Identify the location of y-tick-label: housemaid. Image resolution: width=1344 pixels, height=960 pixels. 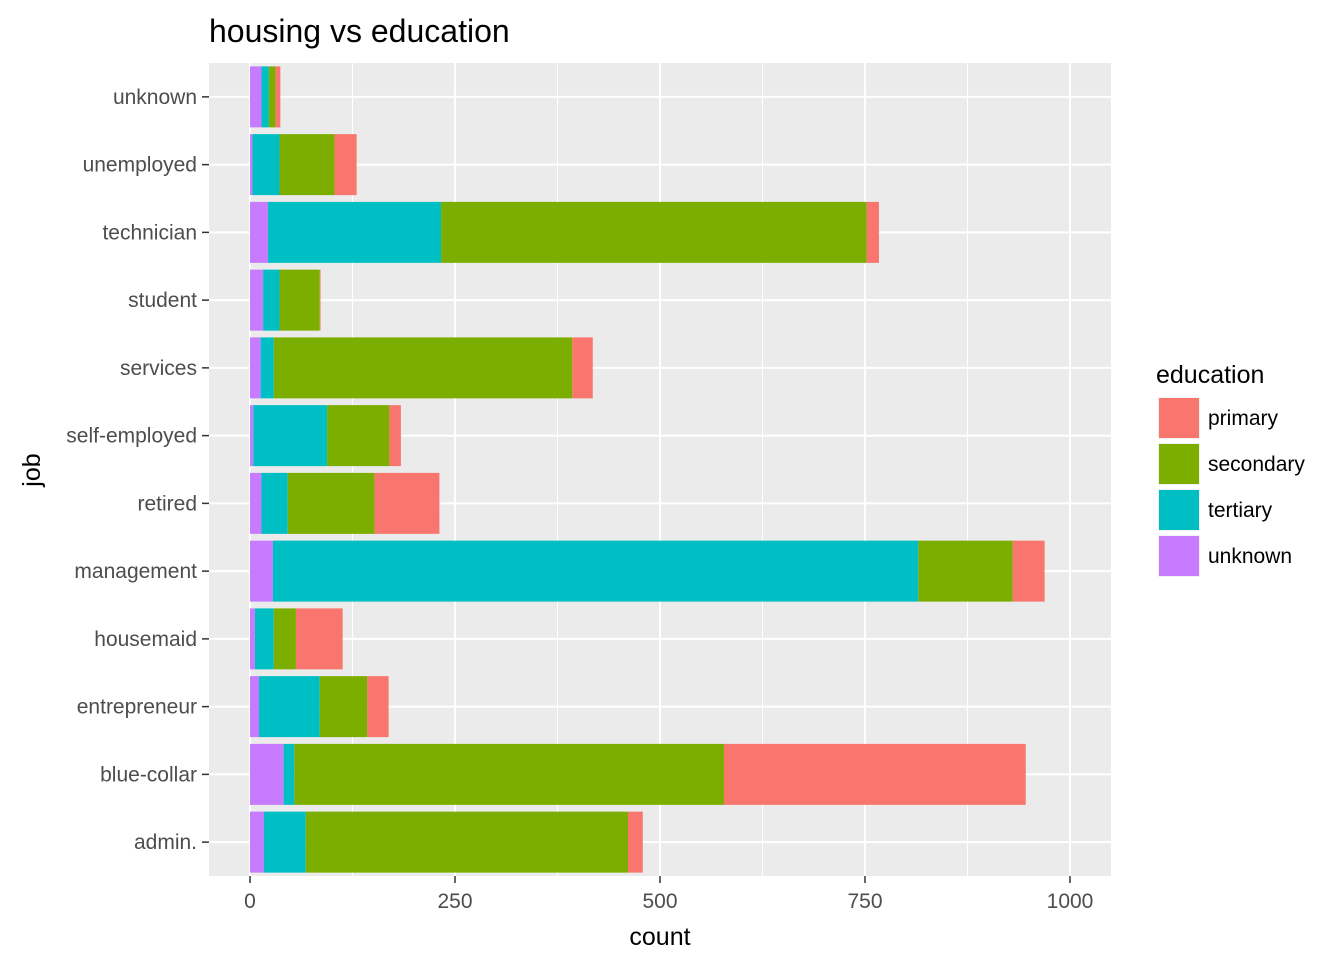
(145, 639).